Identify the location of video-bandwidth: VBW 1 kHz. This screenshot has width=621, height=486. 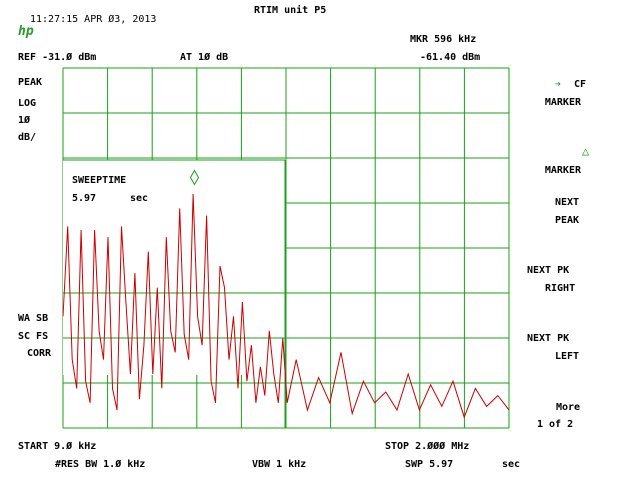
(279, 464).